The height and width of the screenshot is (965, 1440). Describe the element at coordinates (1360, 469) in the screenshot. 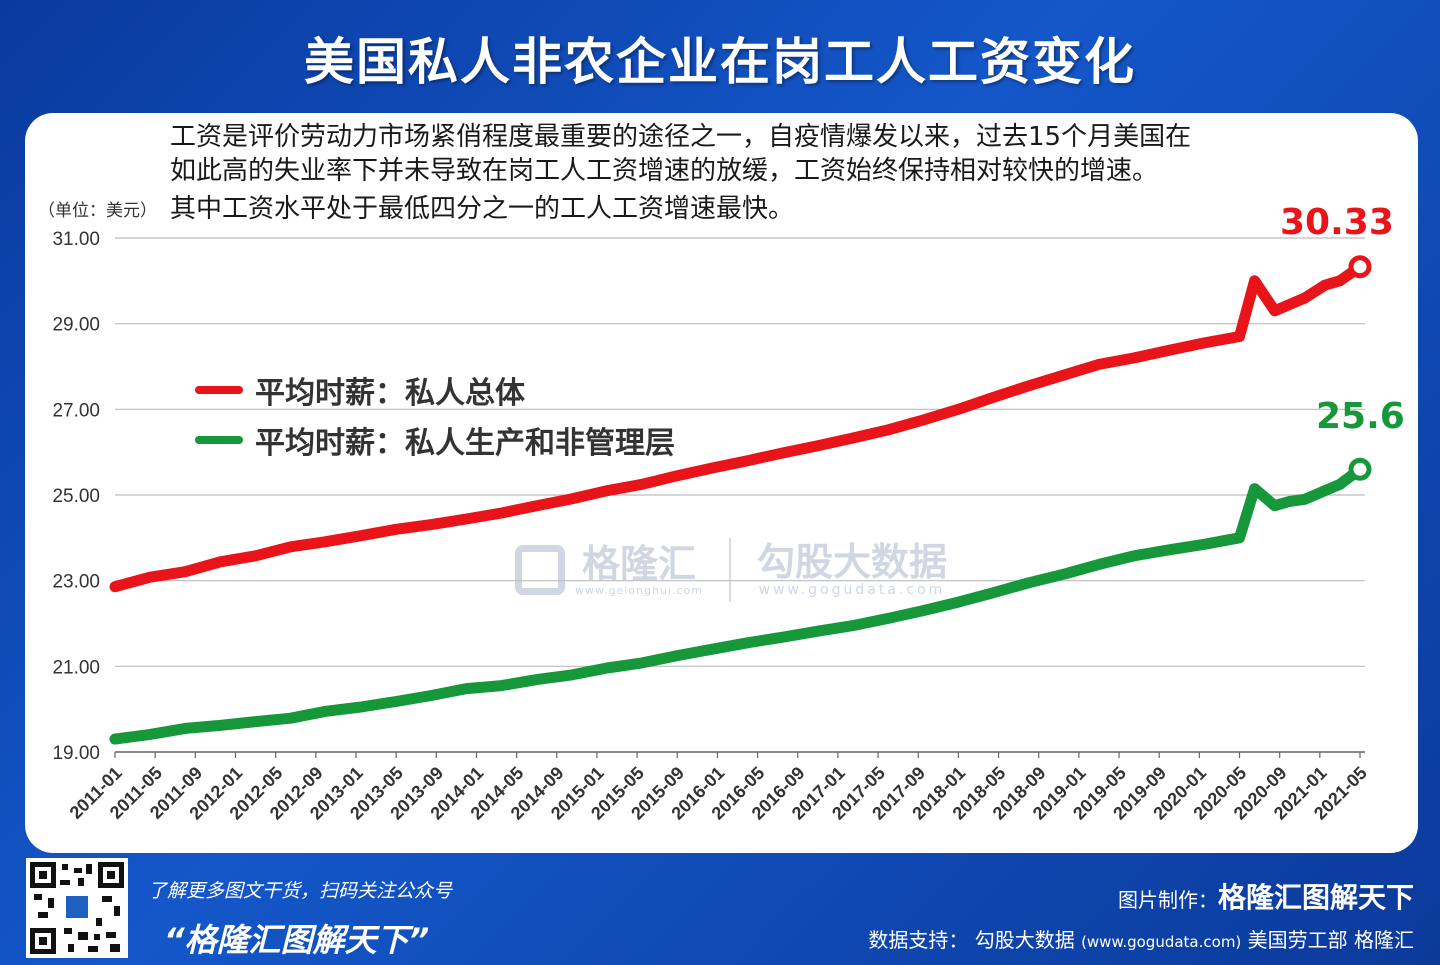

I see `end-point-production` at that location.